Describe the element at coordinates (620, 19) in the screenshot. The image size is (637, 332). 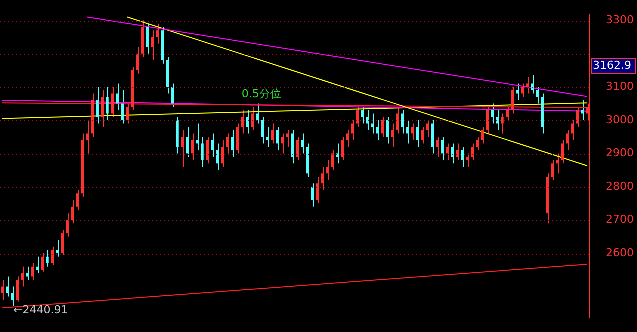
I see `y-tick-label: 3300` at that location.